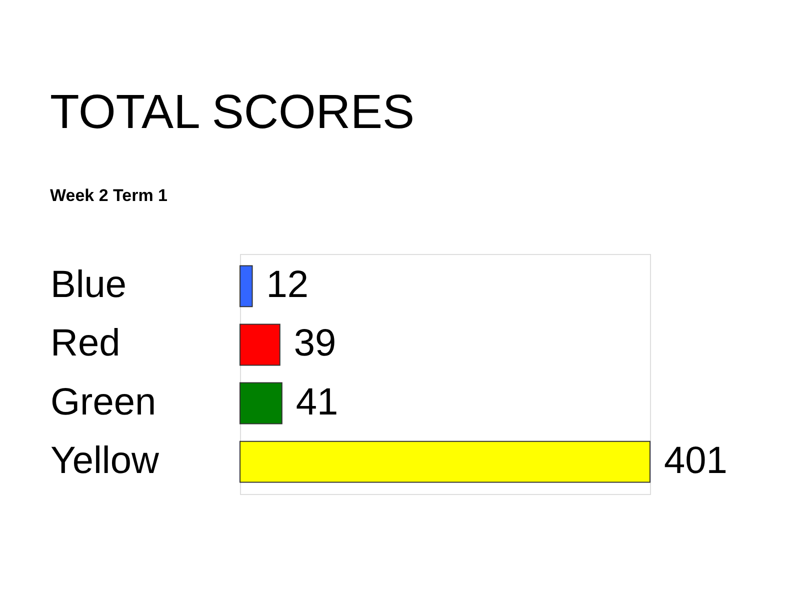  What do you see at coordinates (105, 461) in the screenshot?
I see `y-tick-label: Yellow` at bounding box center [105, 461].